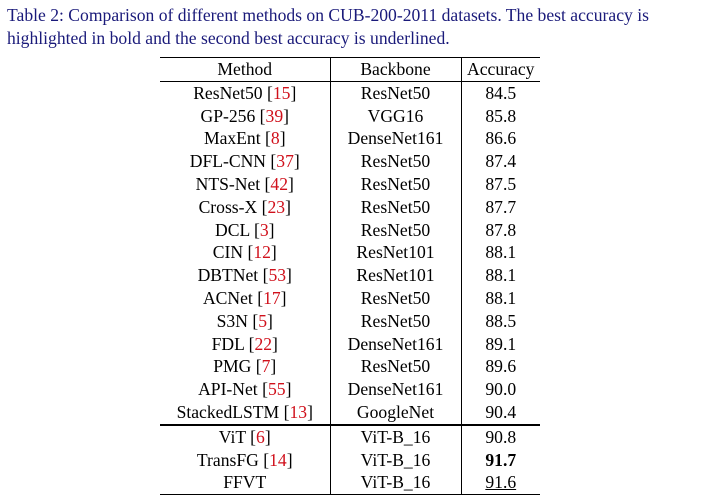  I want to click on header-method: Method, so click(245, 69).